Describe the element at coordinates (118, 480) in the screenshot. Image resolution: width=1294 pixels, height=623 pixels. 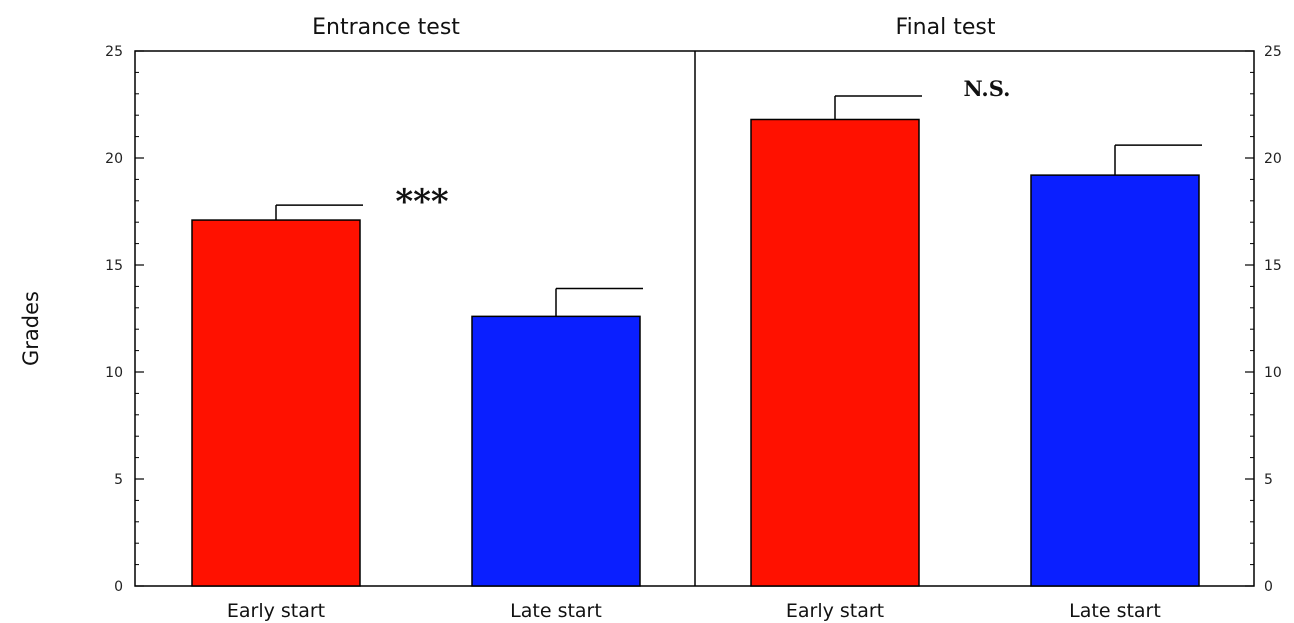
I see `y-tick-label-left: 5` at that location.